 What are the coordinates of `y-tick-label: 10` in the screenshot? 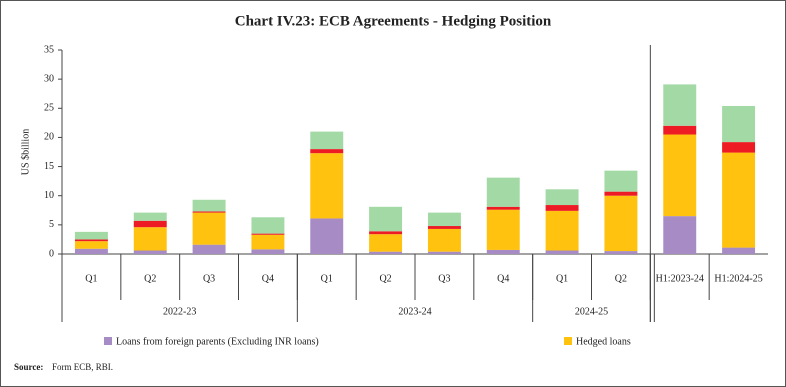 It's located at (49, 195).